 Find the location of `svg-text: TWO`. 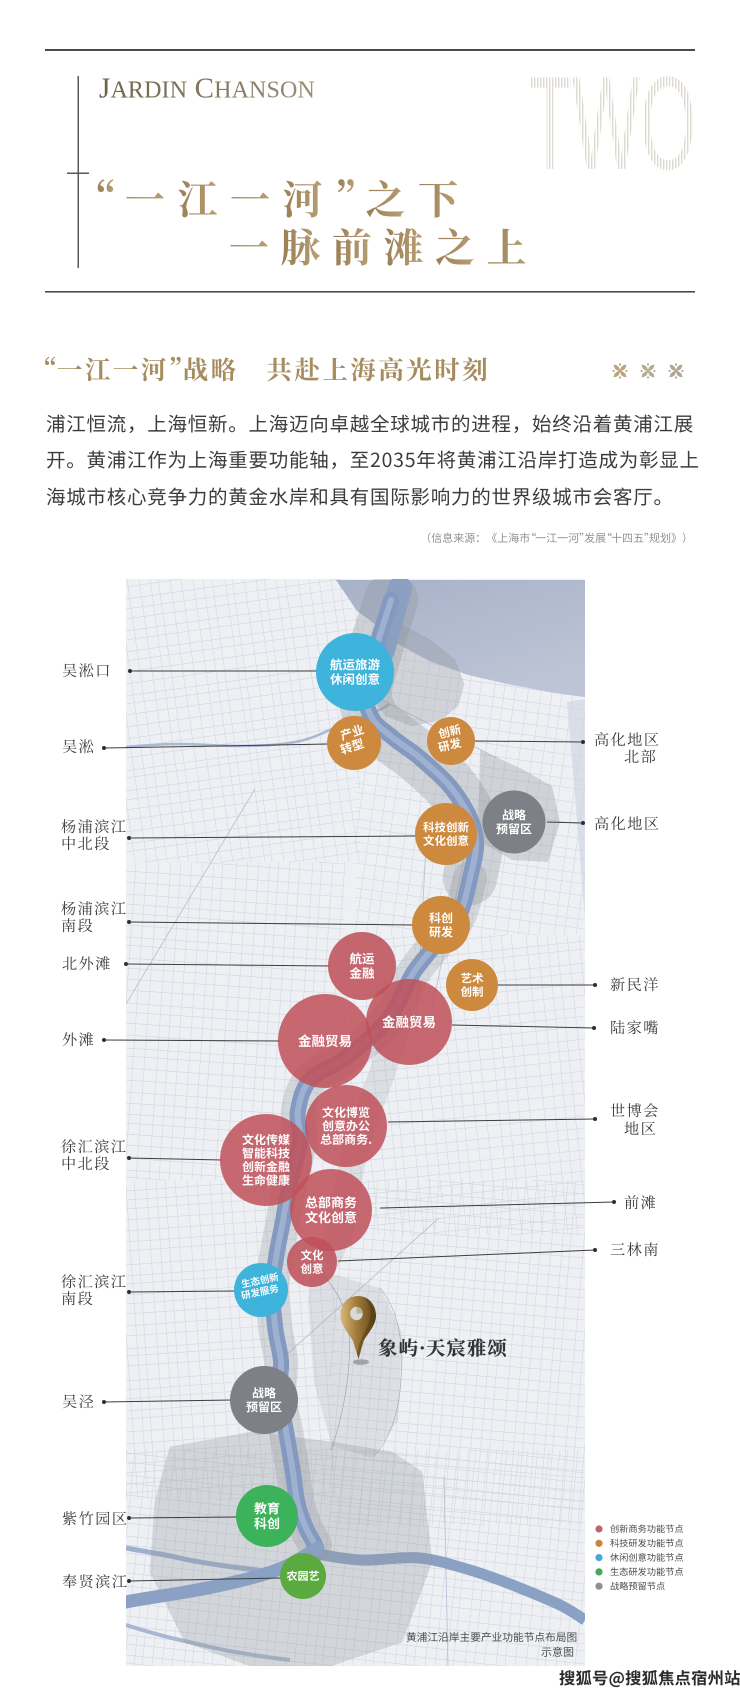

svg-text: TWO is located at coordinates (612, 124).